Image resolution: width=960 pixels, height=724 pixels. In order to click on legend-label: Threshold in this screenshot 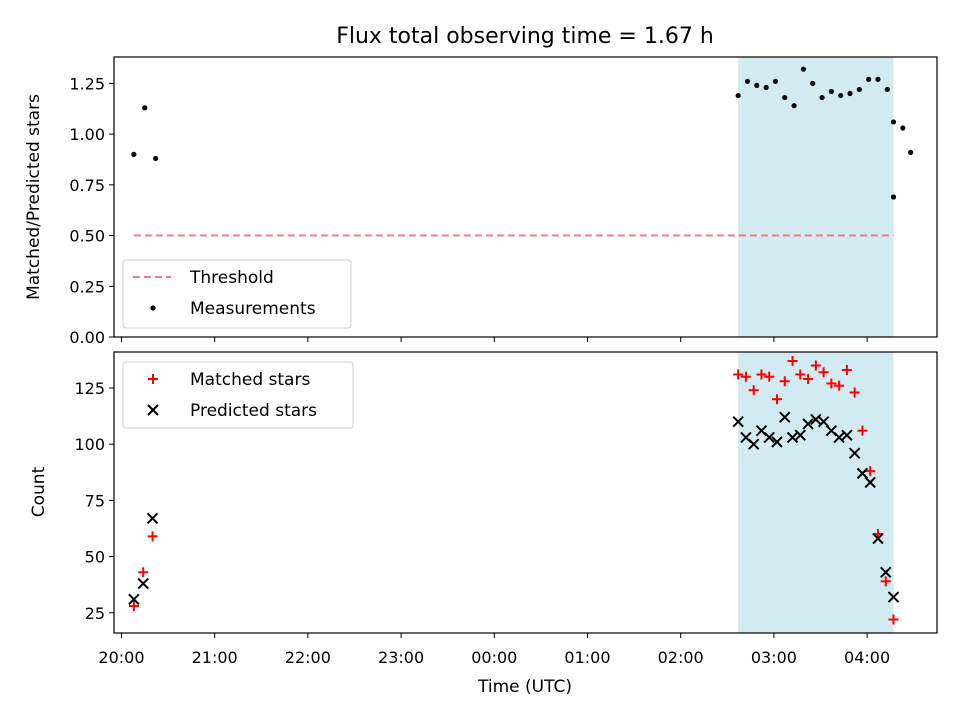, I will do `click(231, 278)`.